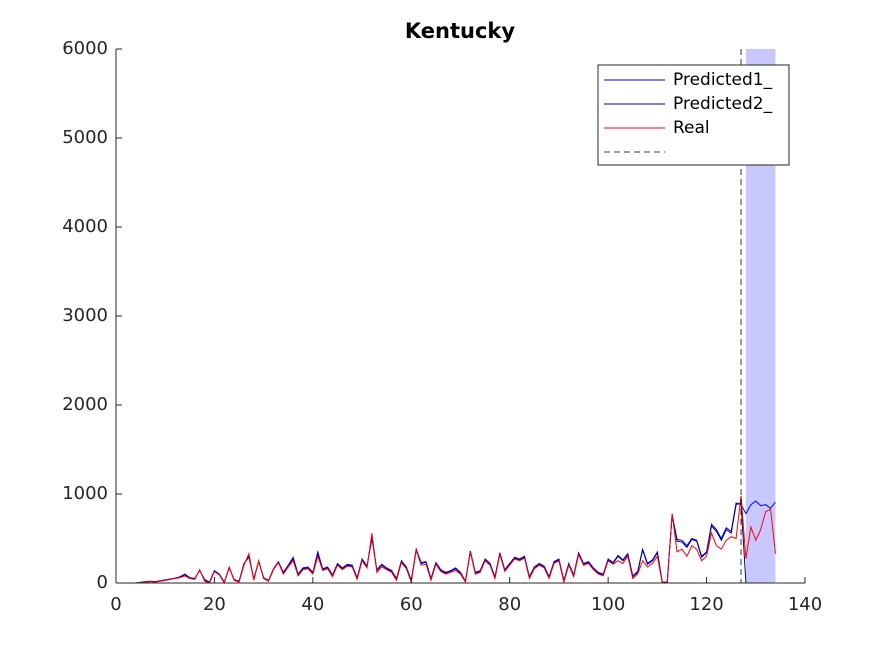  Describe the element at coordinates (608, 604) in the screenshot. I see `x-tick-label: 100` at that location.